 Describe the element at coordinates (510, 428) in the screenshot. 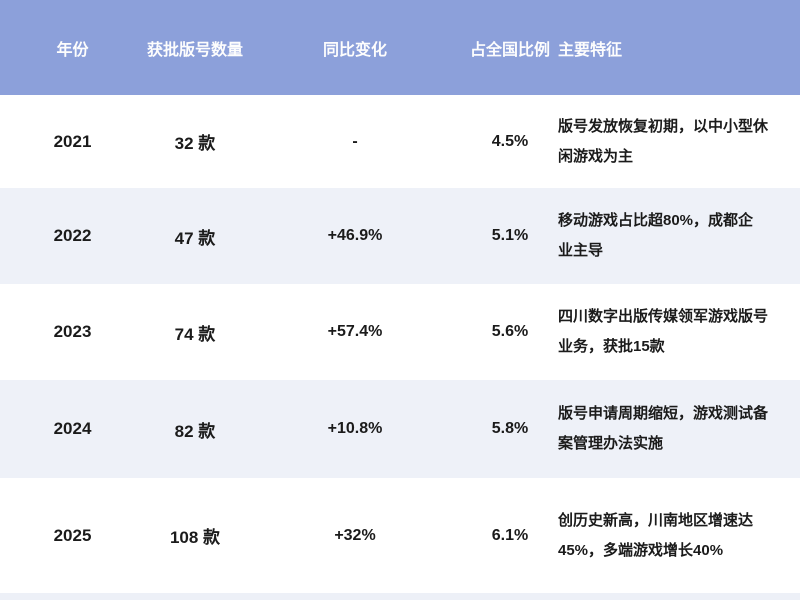

I see `share-cell: 5.8%` at that location.